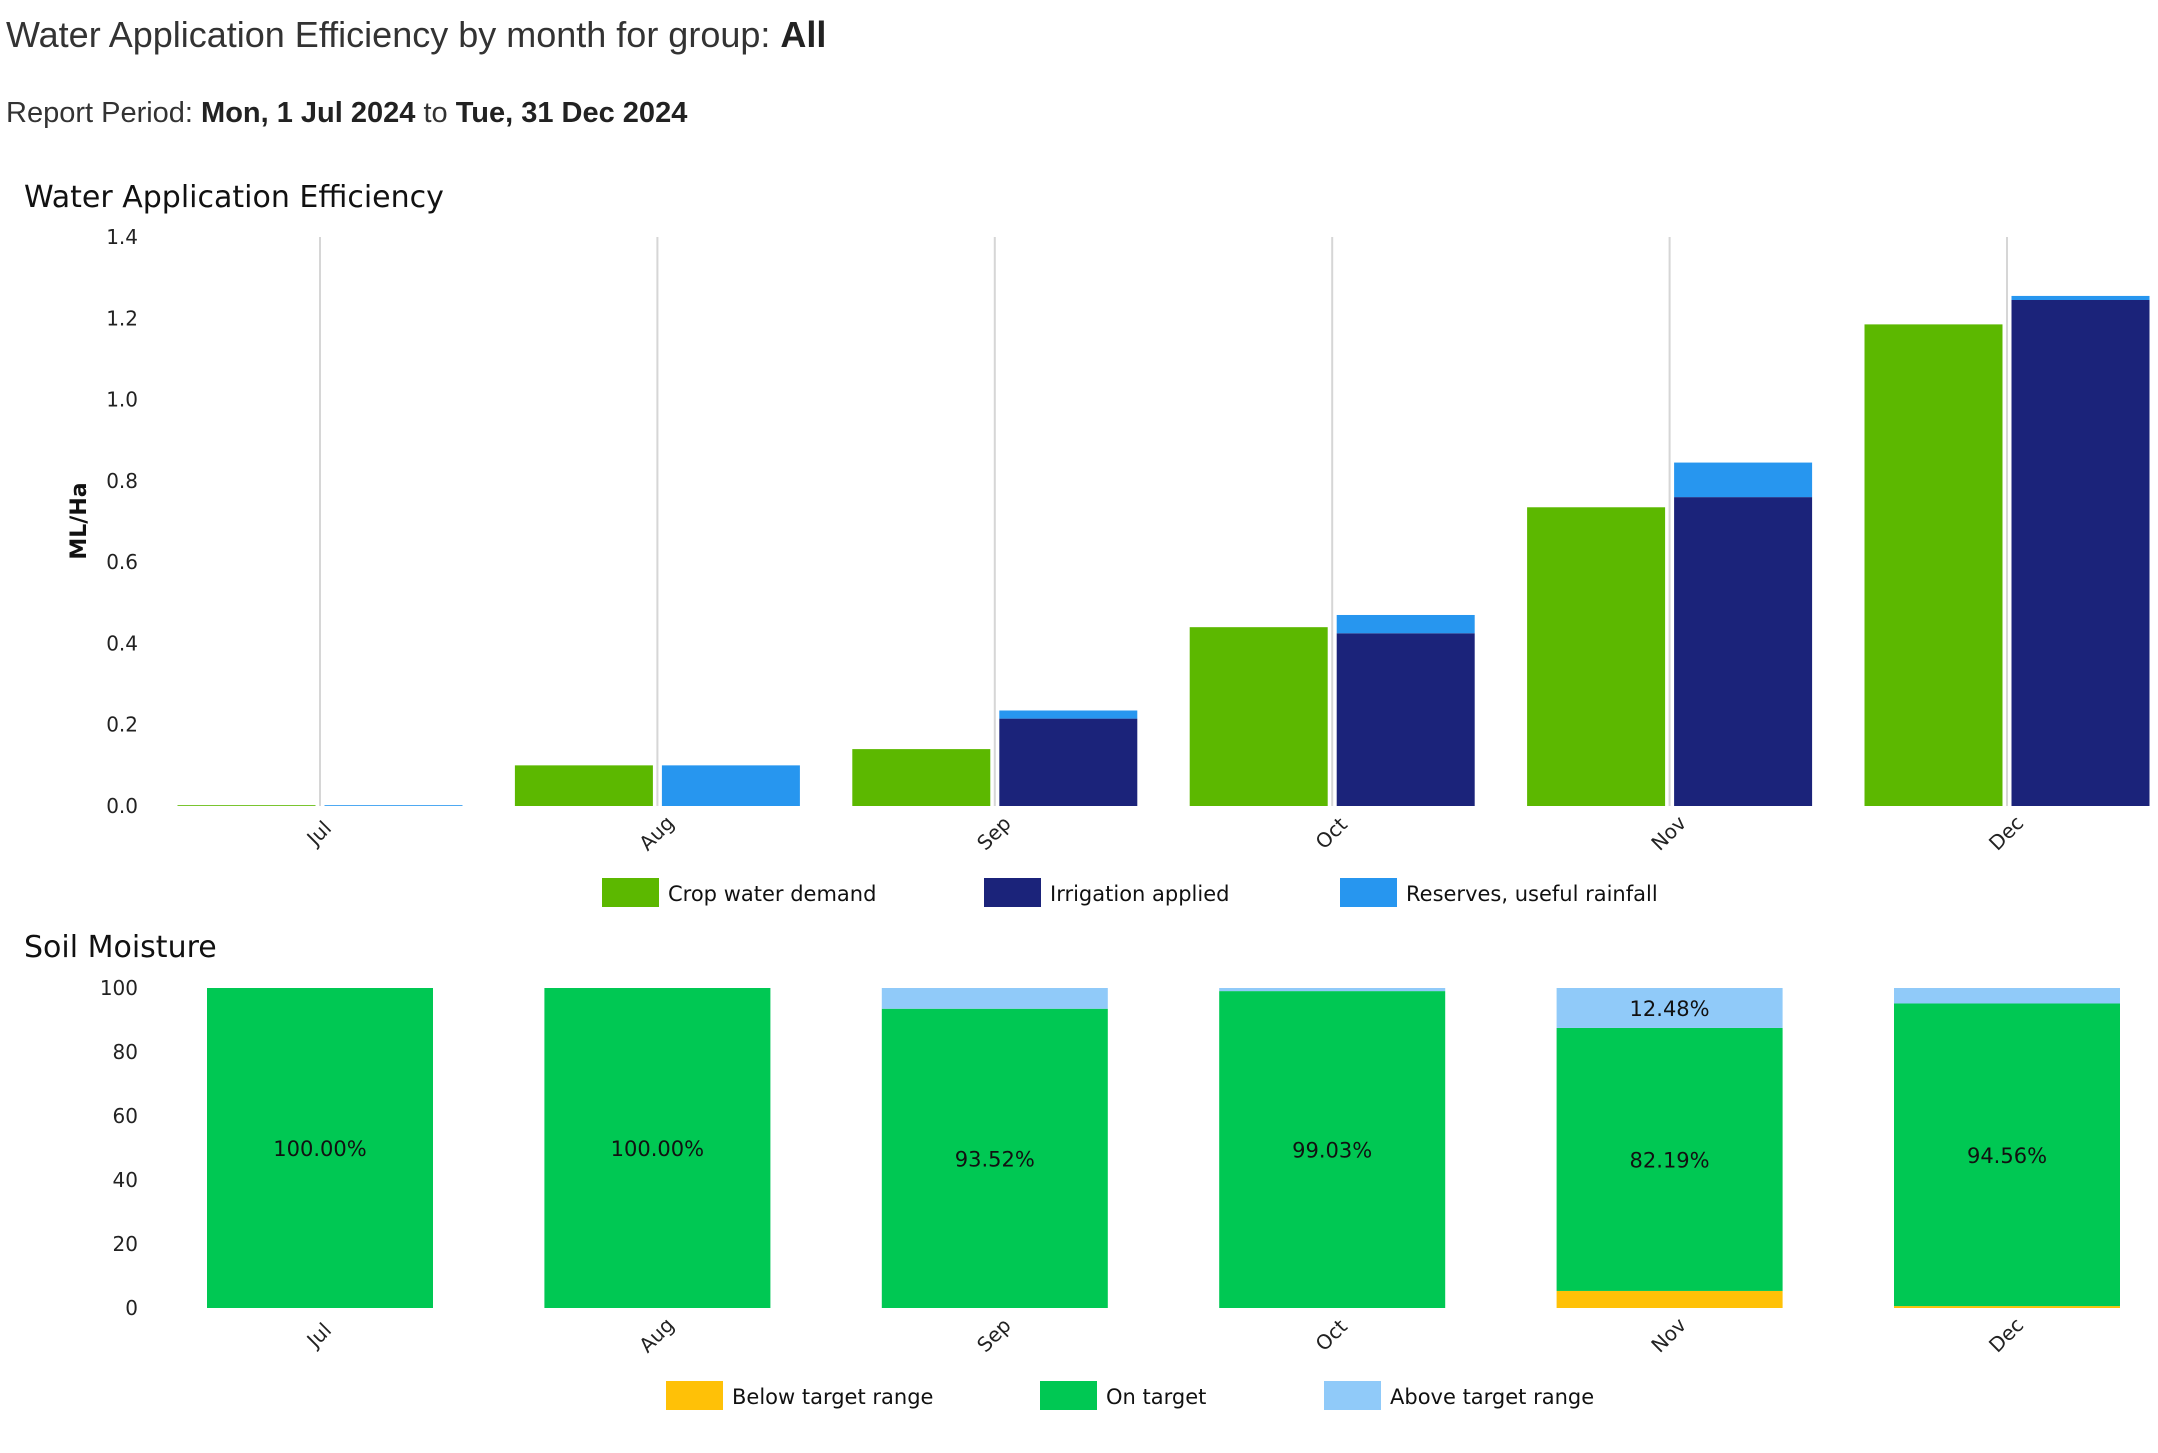 This screenshot has width=2158, height=1453. I want to click on period-label: Report Period:, so click(104, 113).